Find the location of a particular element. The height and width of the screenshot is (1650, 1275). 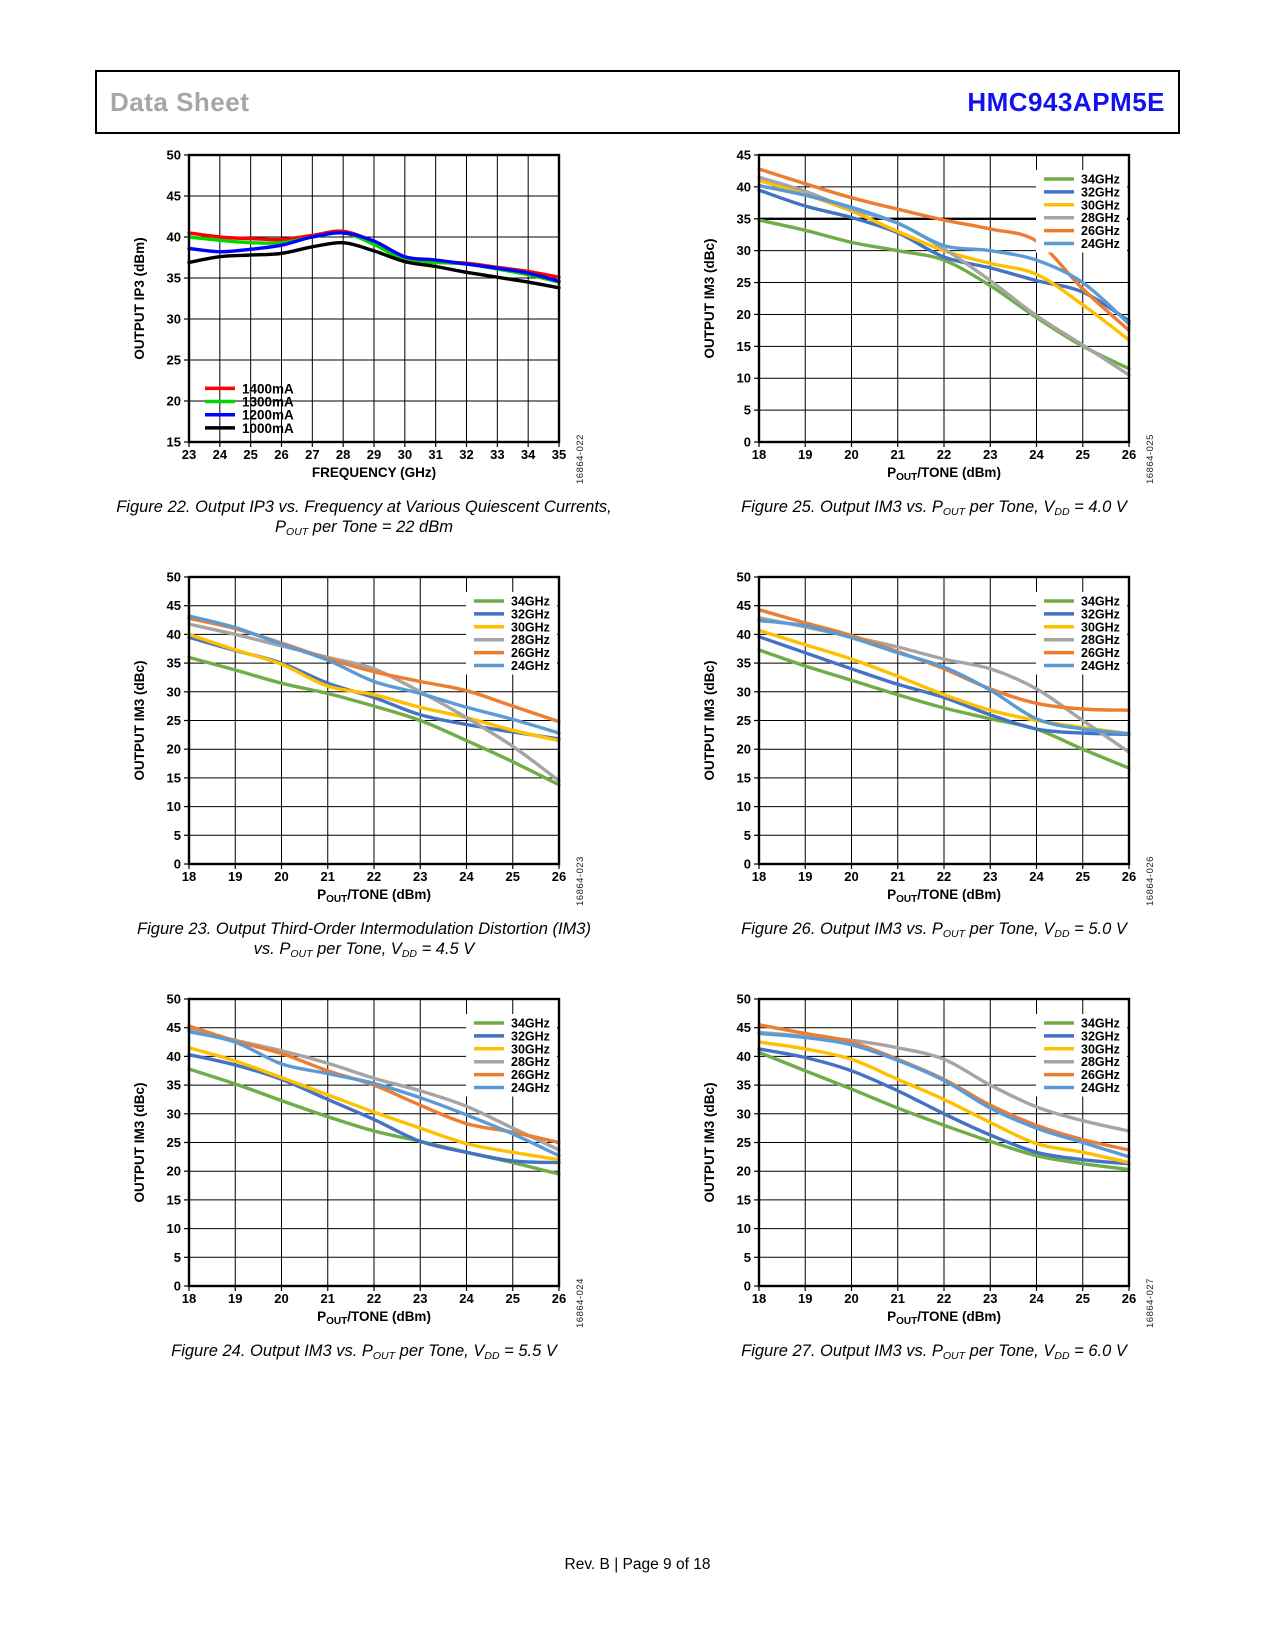

series-line-1000mA is located at coordinates (374, 265).